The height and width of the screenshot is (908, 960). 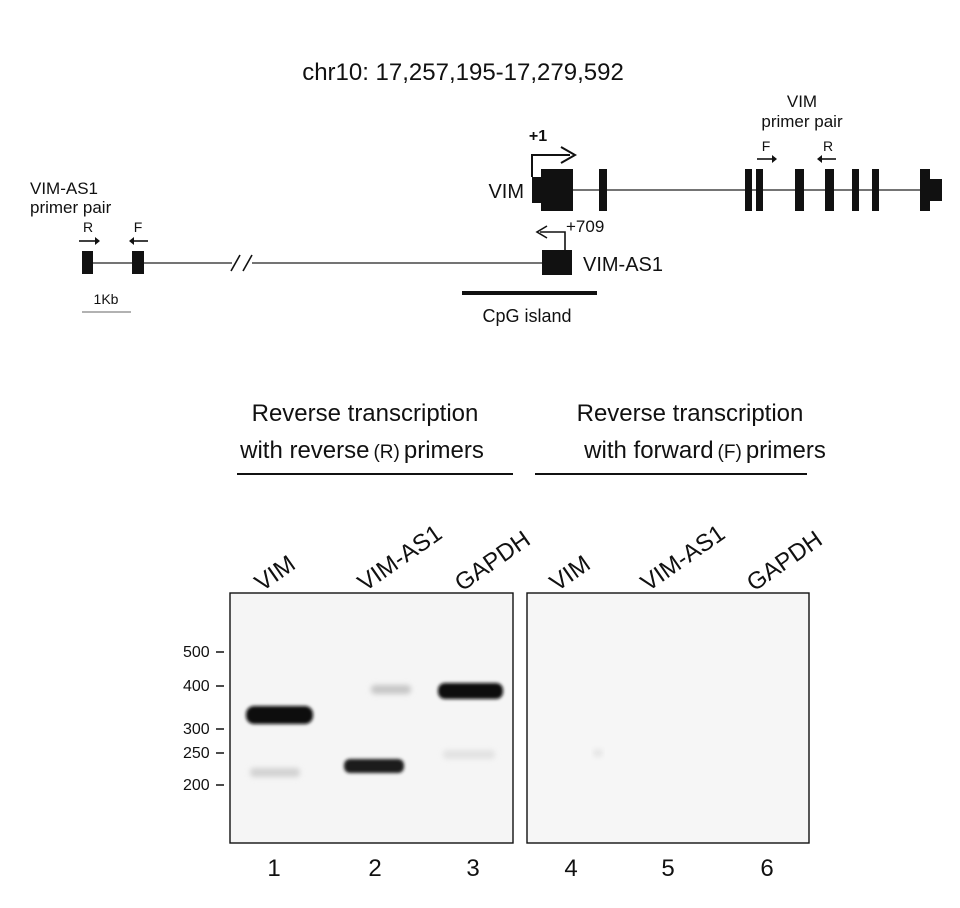 I want to click on band-lane3-faint, so click(x=469, y=754).